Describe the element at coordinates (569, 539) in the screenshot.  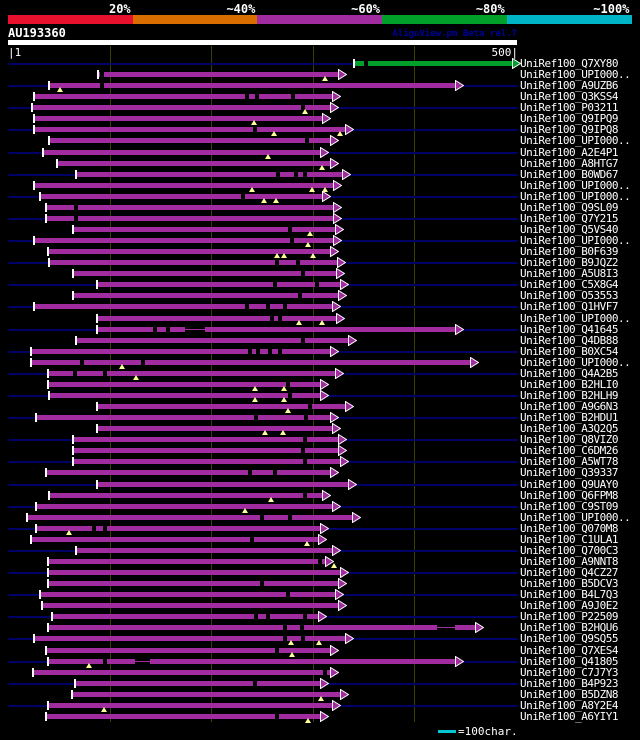
I see `row-label: UniRef100_C1ULA1` at that location.